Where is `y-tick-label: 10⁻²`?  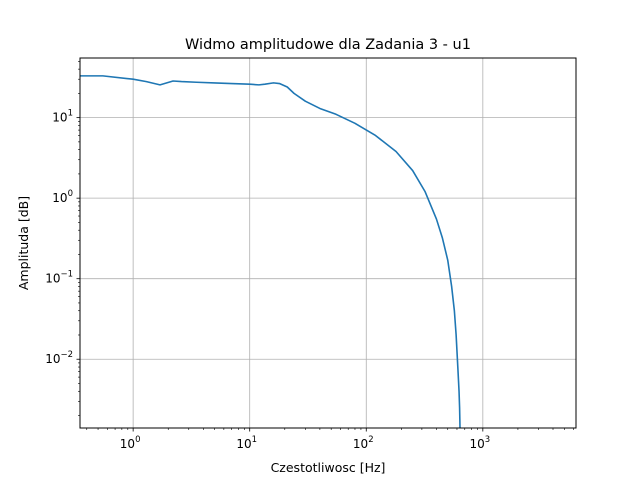 y-tick-label: 10⁻² is located at coordinates (59, 358).